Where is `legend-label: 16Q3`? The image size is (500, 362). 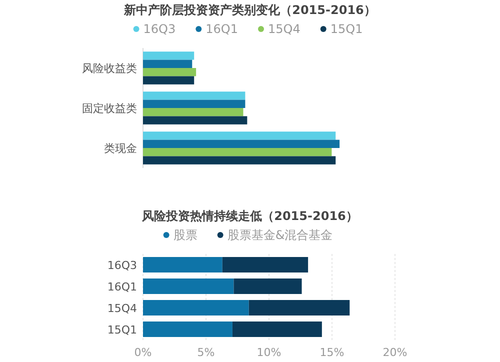 legend-label: 16Q3 is located at coordinates (159, 29).